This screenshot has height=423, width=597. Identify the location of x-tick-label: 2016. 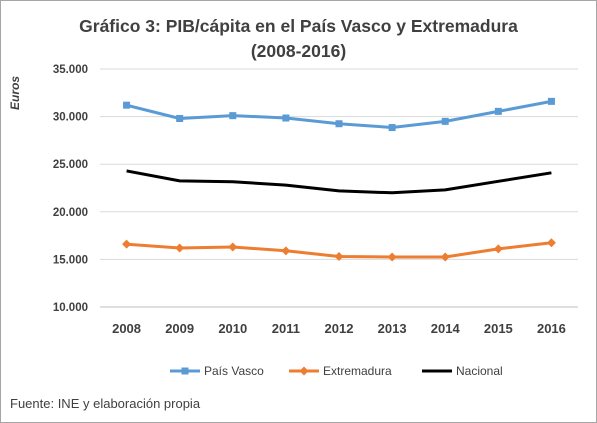
(551, 328).